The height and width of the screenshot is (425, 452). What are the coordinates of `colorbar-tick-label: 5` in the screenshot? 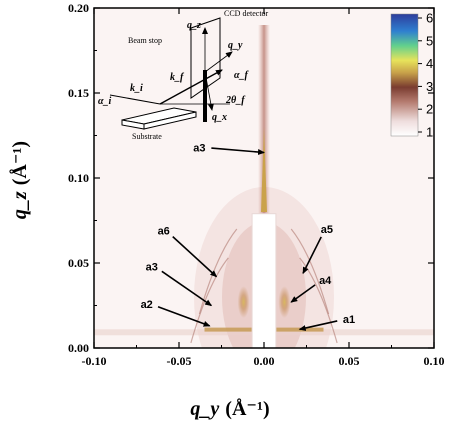 It's located at (429, 40).